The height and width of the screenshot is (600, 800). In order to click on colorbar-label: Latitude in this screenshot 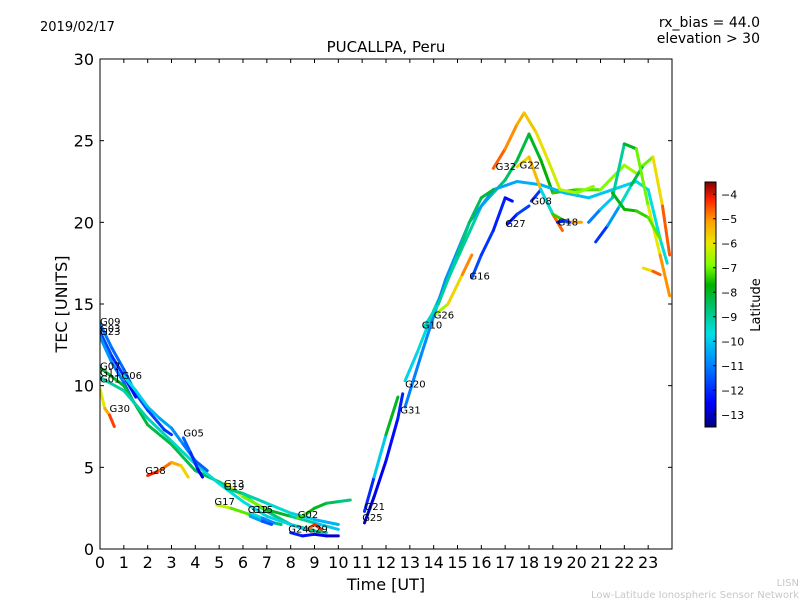, I will do `click(756, 305)`.